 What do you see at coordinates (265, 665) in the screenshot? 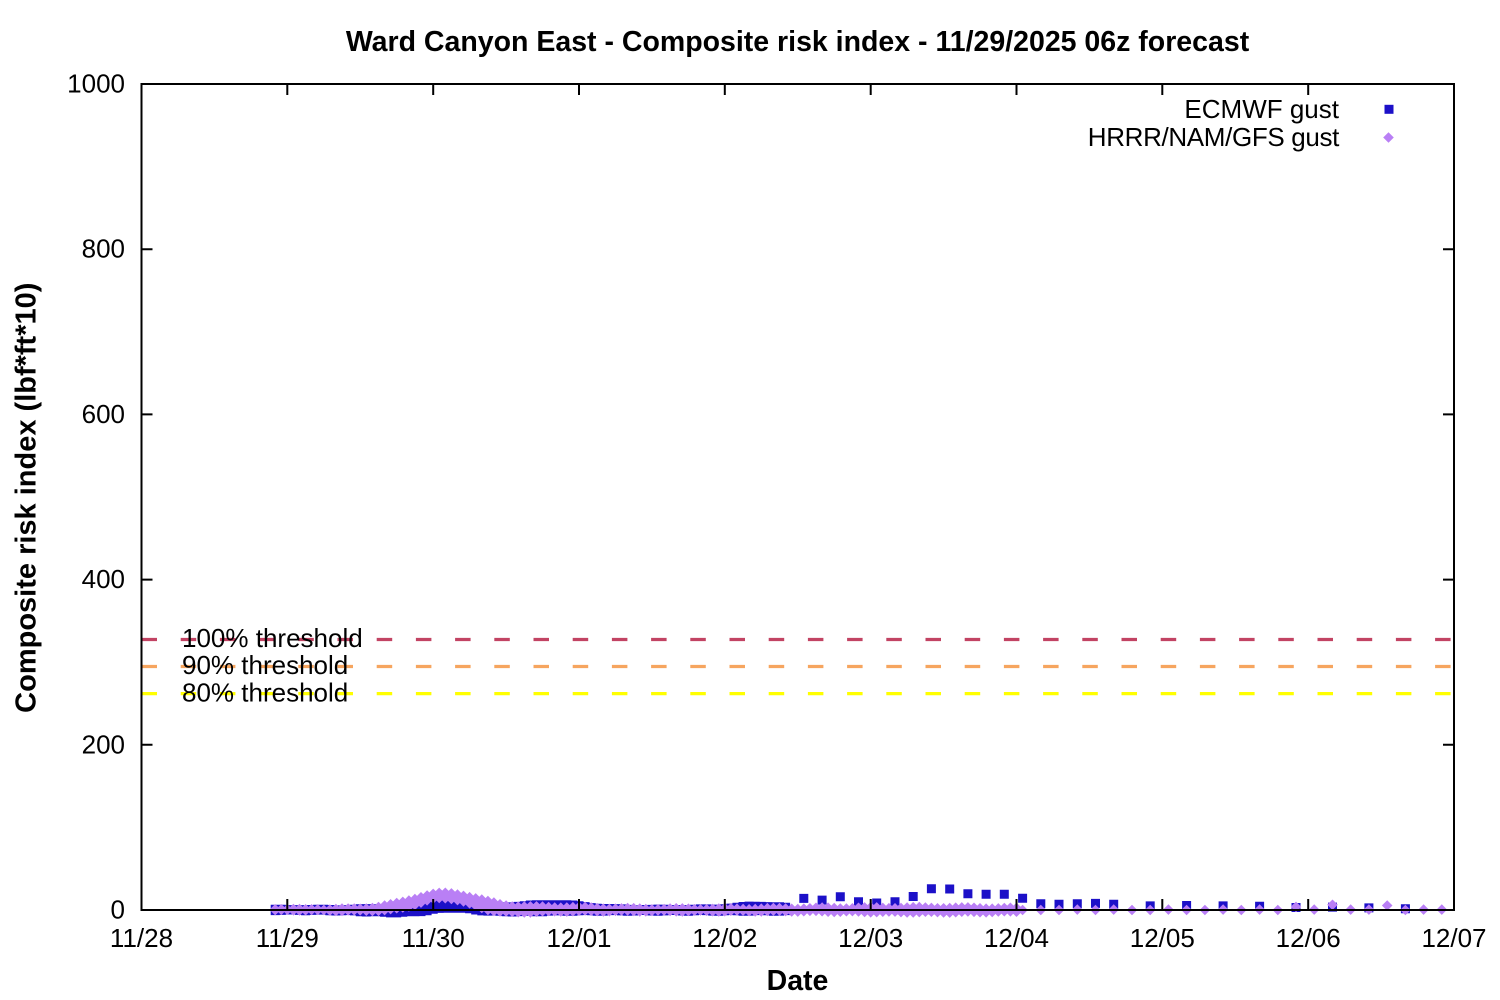
I see `svg-text: 90% threshold` at bounding box center [265, 665].